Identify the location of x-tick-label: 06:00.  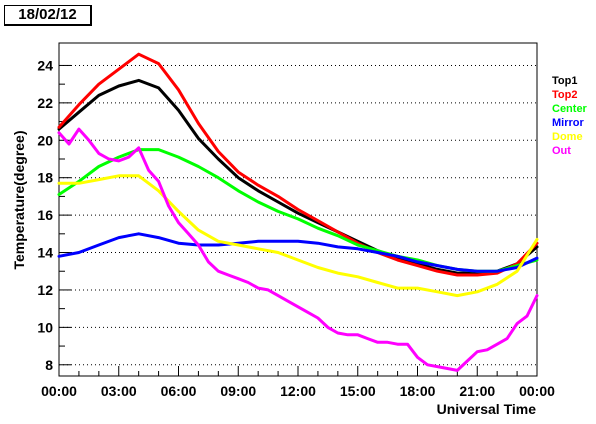
(179, 391).